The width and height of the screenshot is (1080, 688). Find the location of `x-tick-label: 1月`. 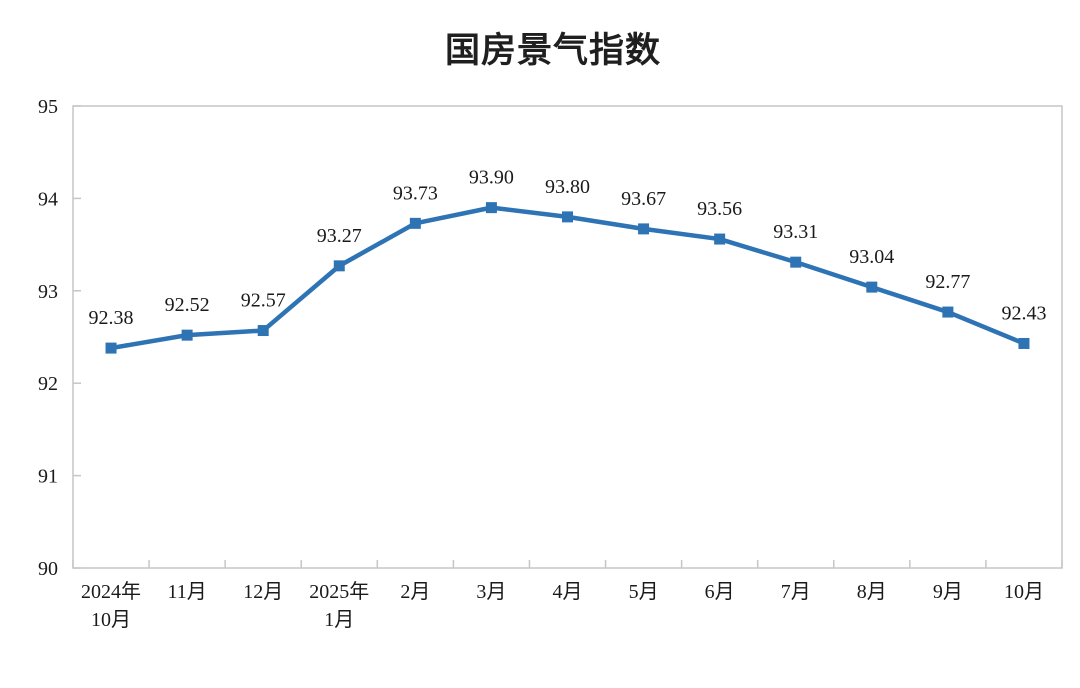

x-tick-label: 1月 is located at coordinates (339, 620).